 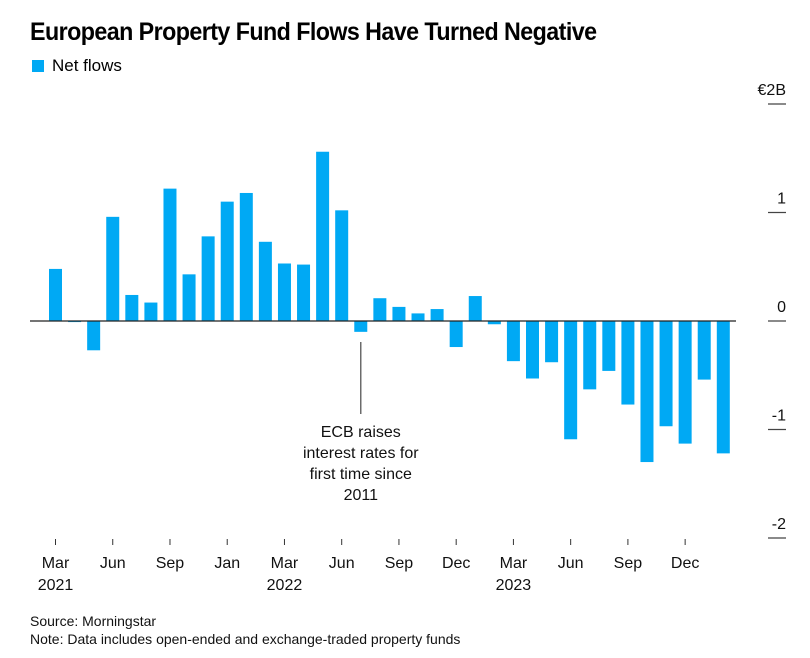 What do you see at coordinates (56, 585) in the screenshot?
I see `x-tick-year-label: 2021` at bounding box center [56, 585].